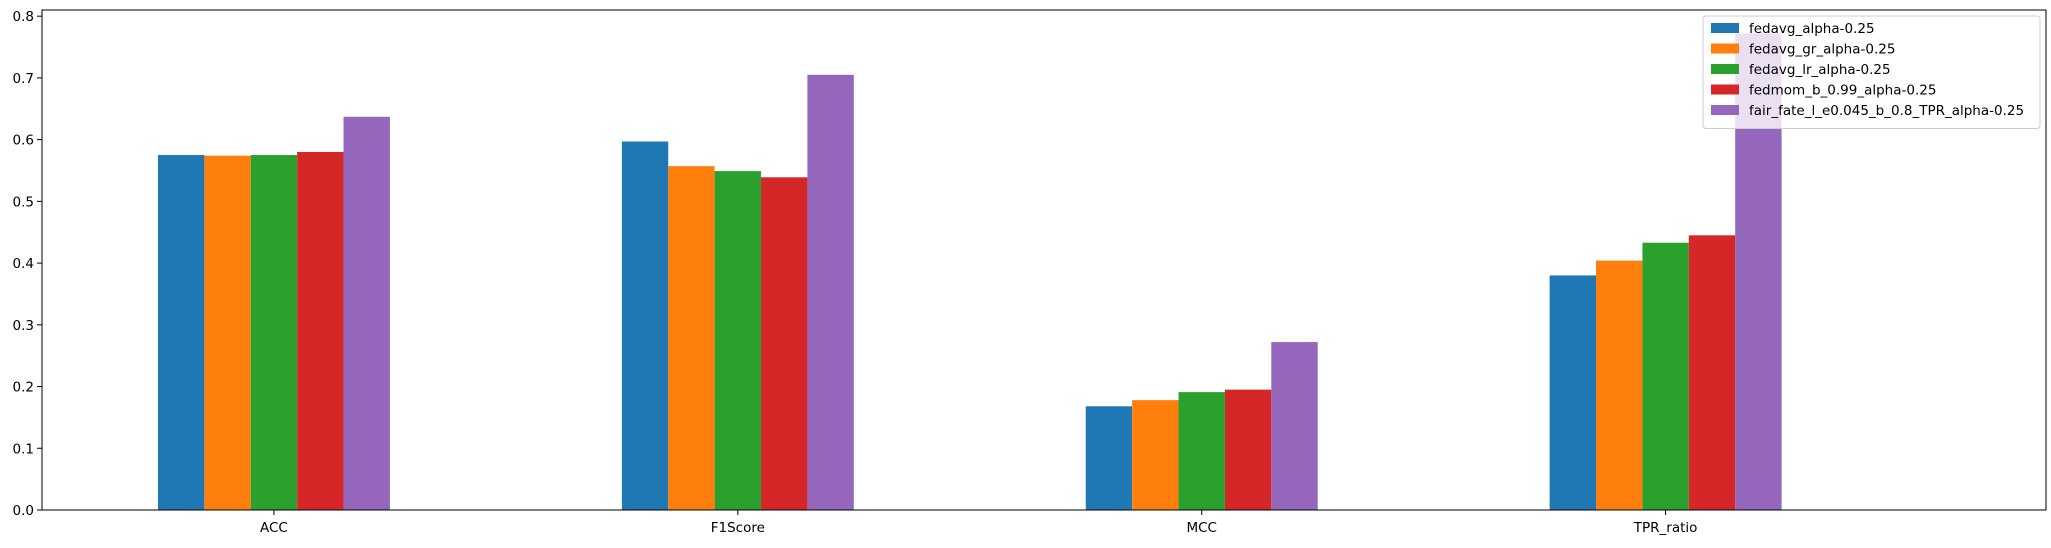 This screenshot has height=548, width=2051. Describe the element at coordinates (23, 264) in the screenshot. I see `y-tick-label: 0.4` at that location.